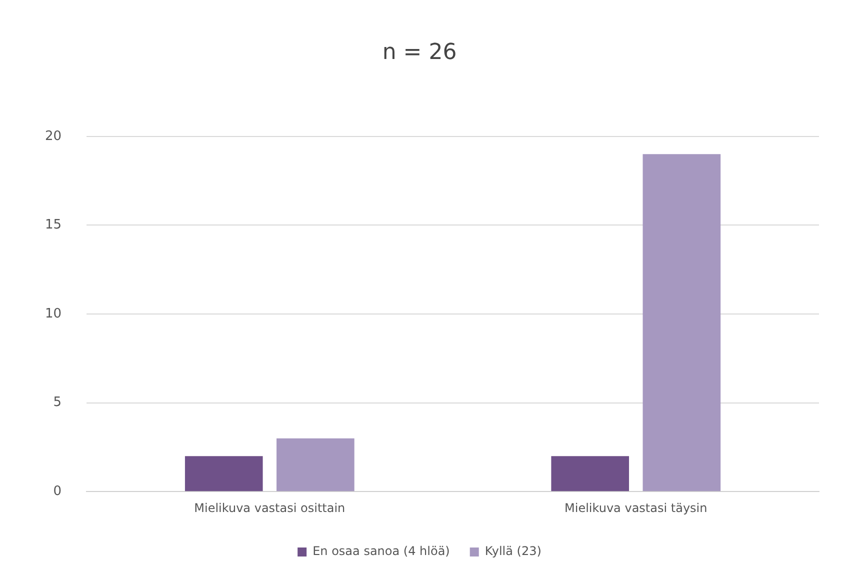 This screenshot has height=583, width=849. Describe the element at coordinates (381, 551) in the screenshot. I see `legend-label: En osaa sanoa (4 hlöä)` at that location.